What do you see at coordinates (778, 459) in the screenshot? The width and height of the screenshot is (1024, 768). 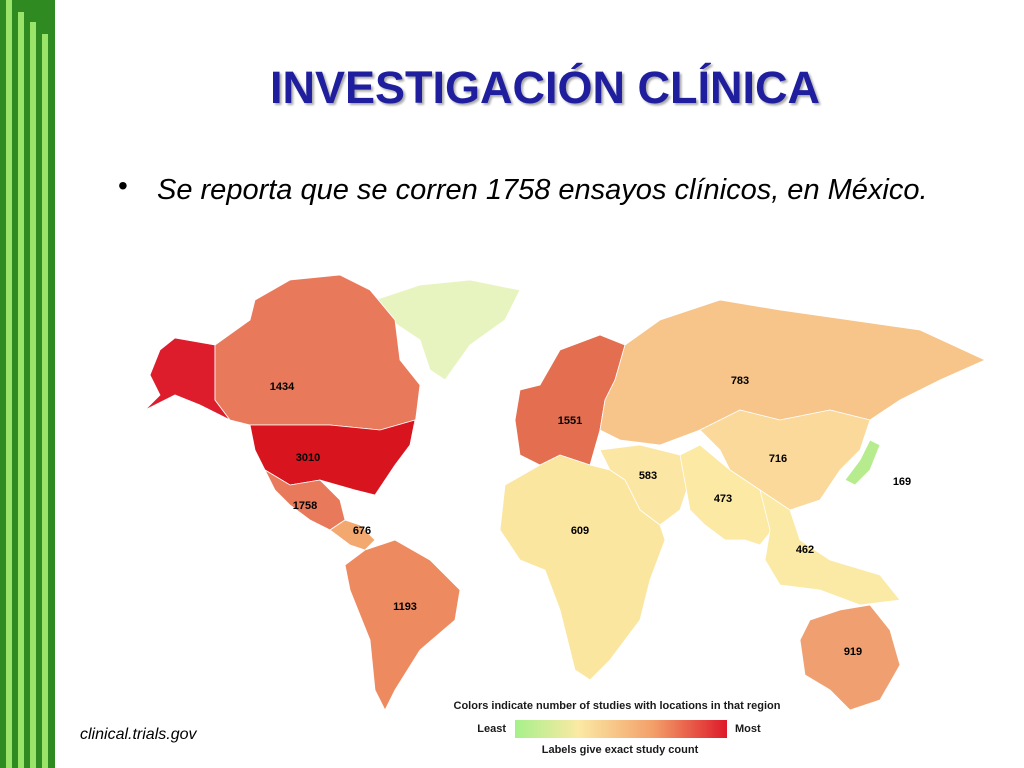 I see `region-label: 716` at bounding box center [778, 459].